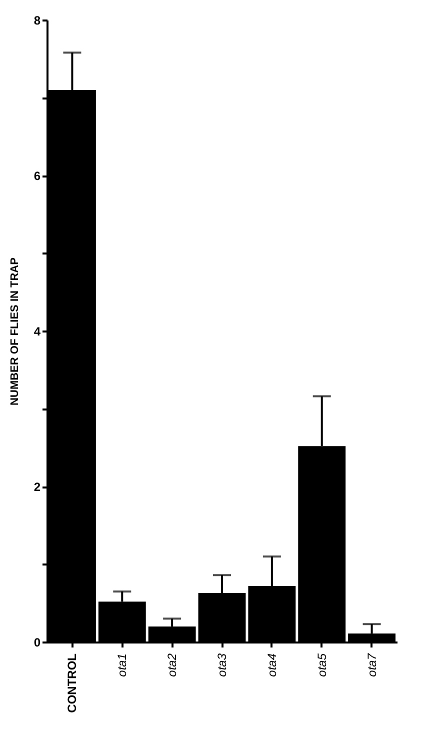  What do you see at coordinates (371, 664) in the screenshot?
I see `x-tick-label: ota7` at bounding box center [371, 664].